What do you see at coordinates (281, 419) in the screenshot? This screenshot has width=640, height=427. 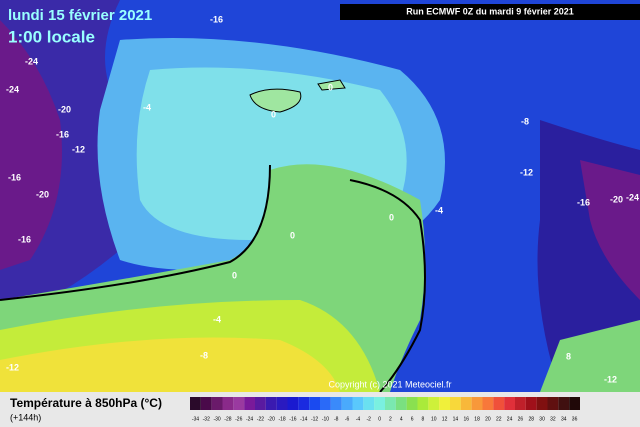 I see `legend-label: -18` at bounding box center [281, 419].